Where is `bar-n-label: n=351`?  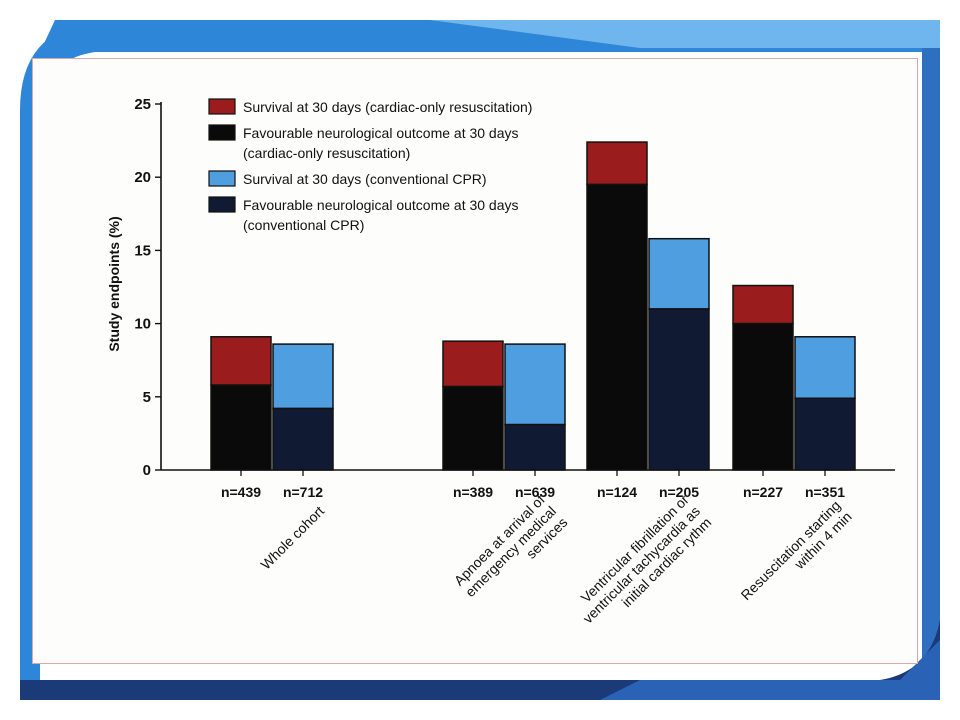 bar-n-label: n=351 is located at coordinates (825, 492).